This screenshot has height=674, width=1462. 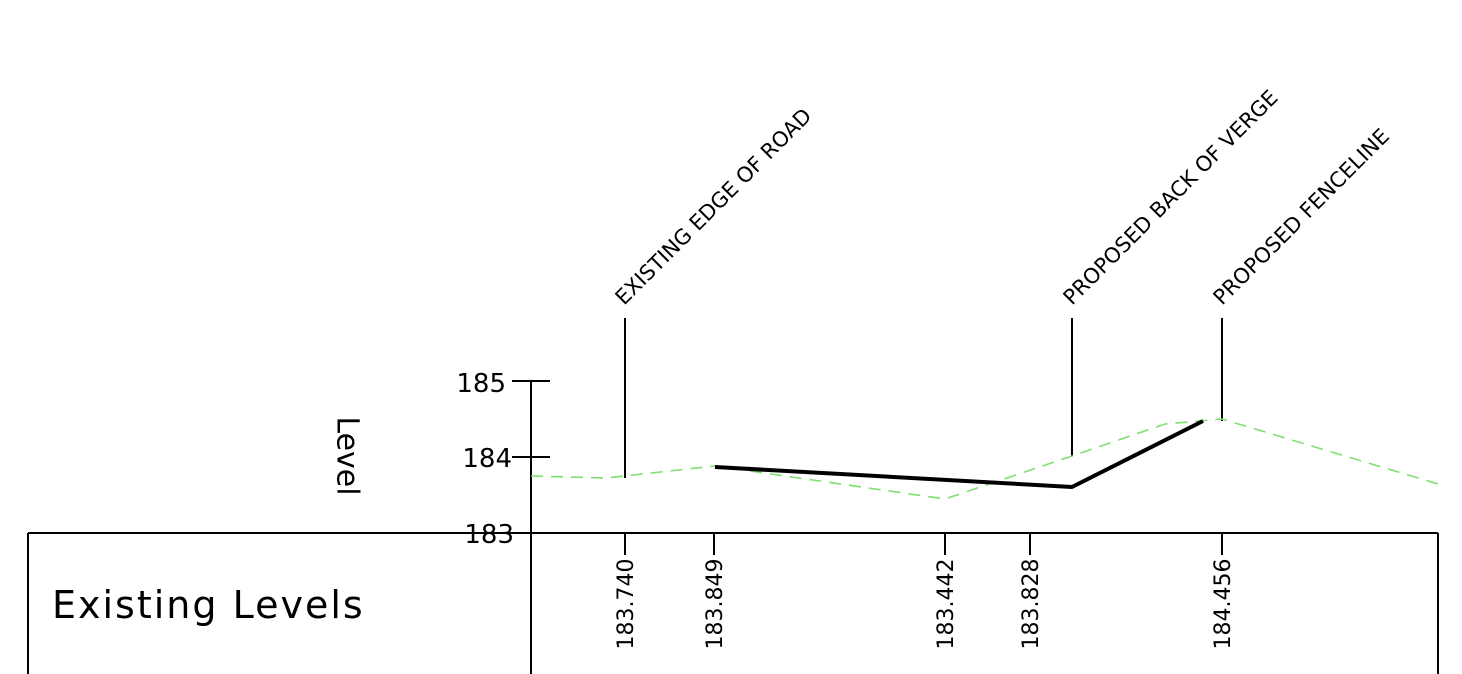 What do you see at coordinates (1301, 216) in the screenshot?
I see `callout-label-fenceline: PROPOSED FENCELINE` at bounding box center [1301, 216].